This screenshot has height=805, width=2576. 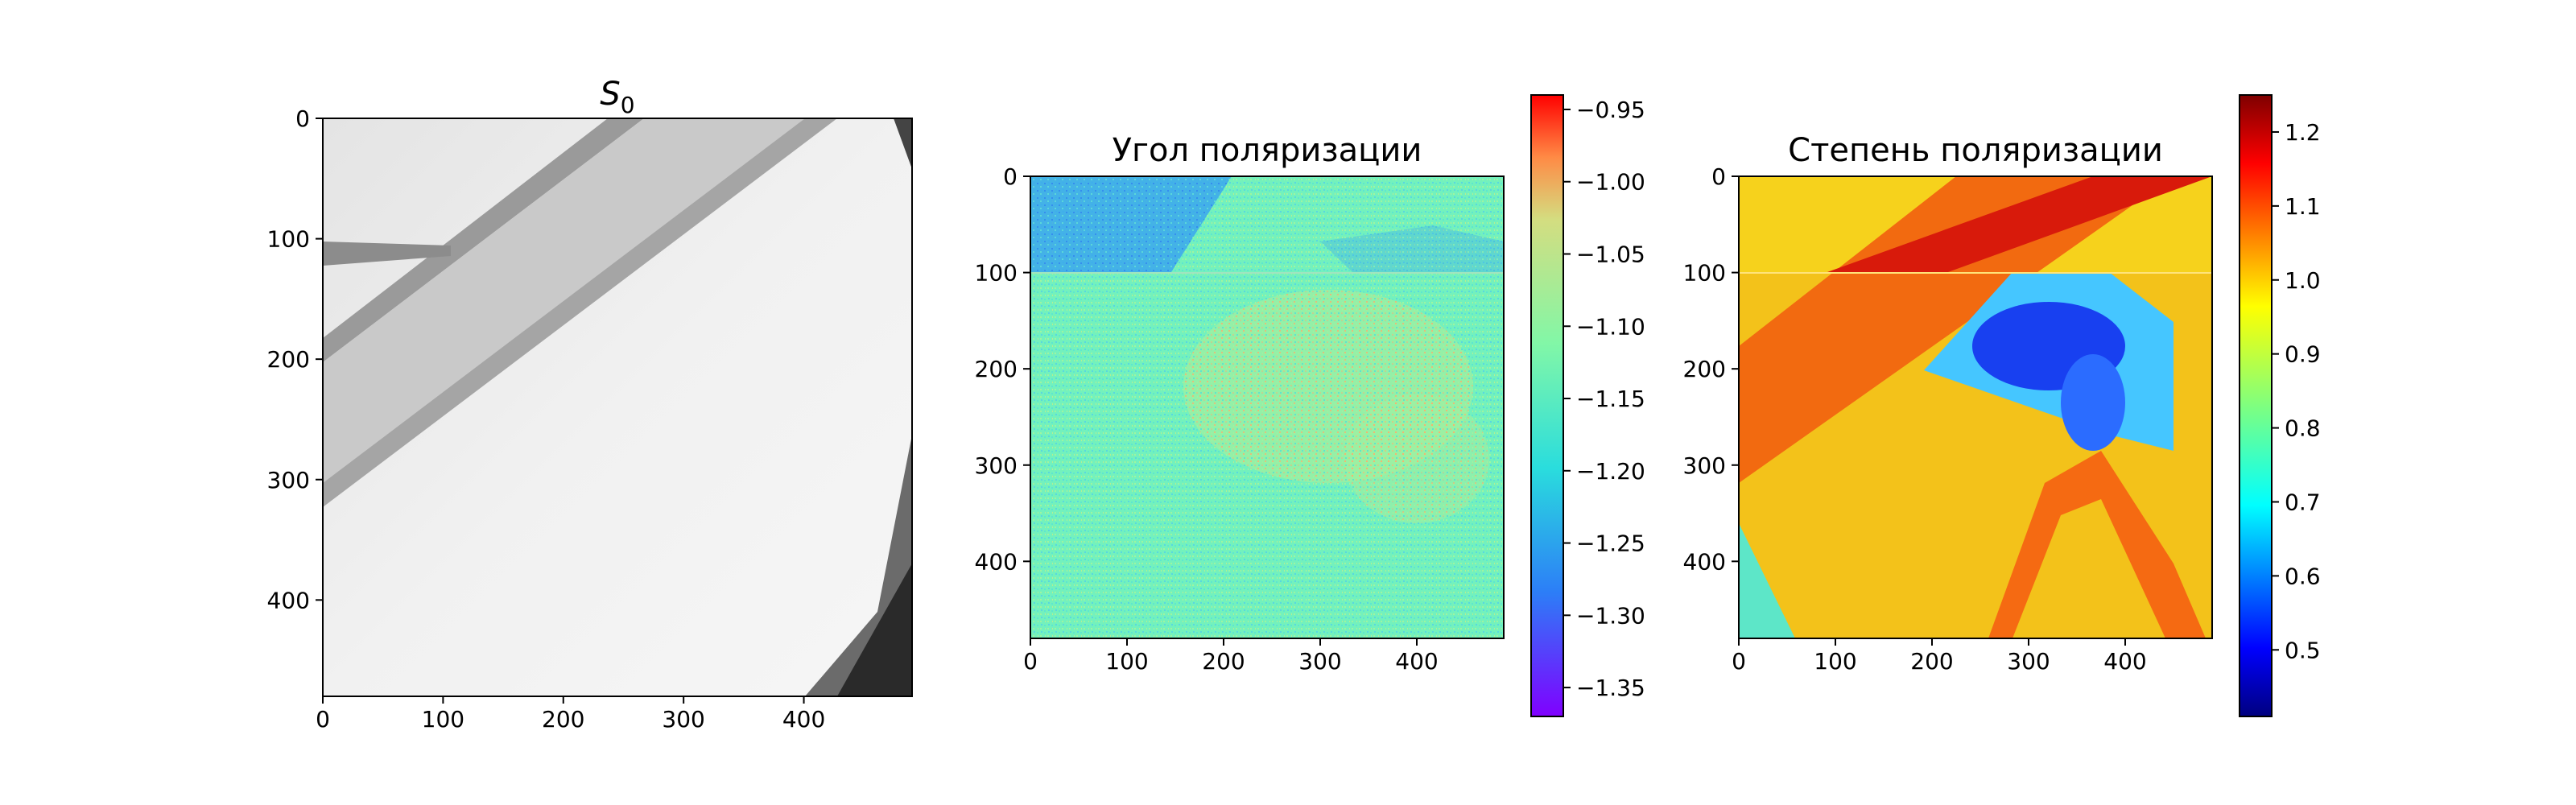 I want to click on s0-xtick-label: 300, so click(x=683, y=719).